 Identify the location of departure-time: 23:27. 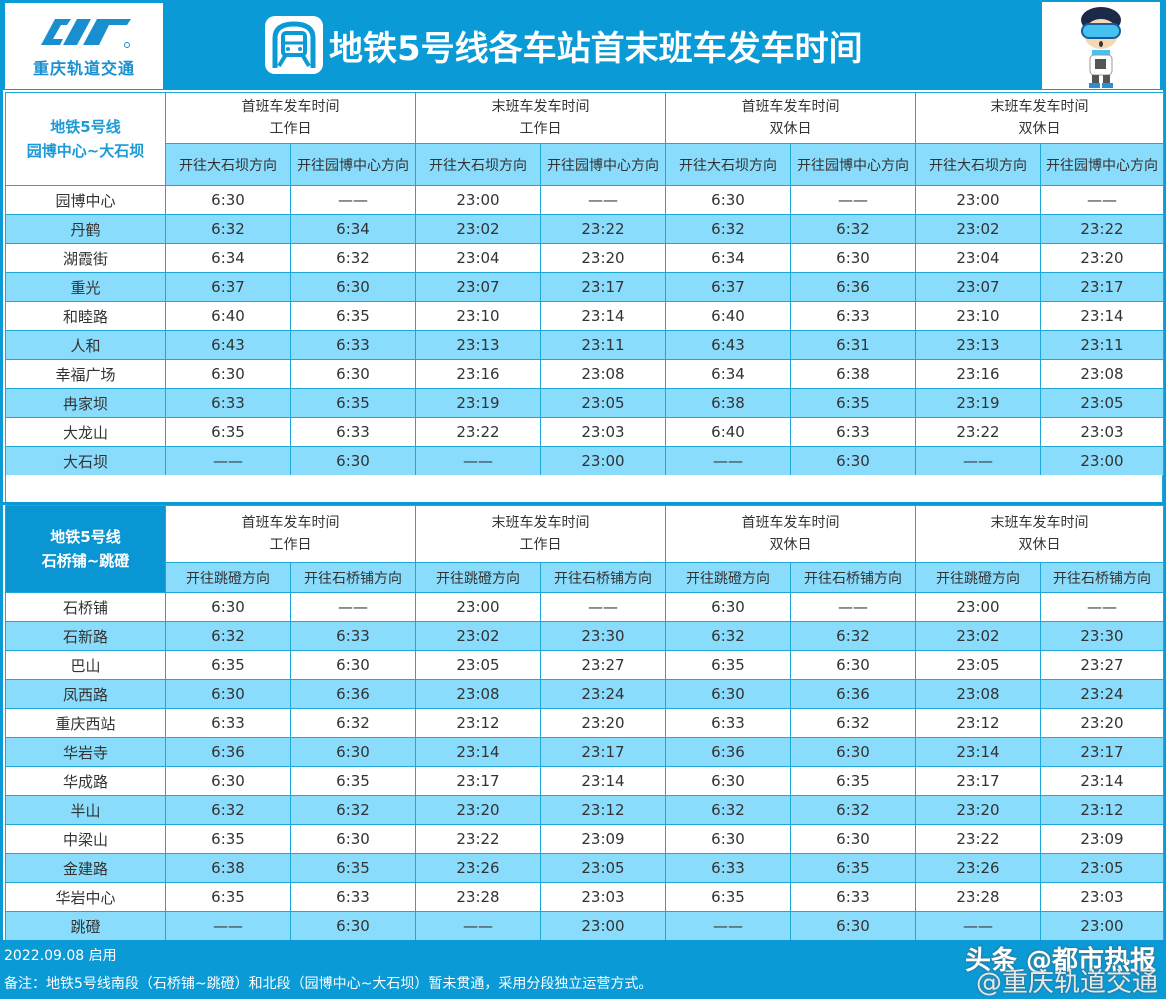
(1102, 665).